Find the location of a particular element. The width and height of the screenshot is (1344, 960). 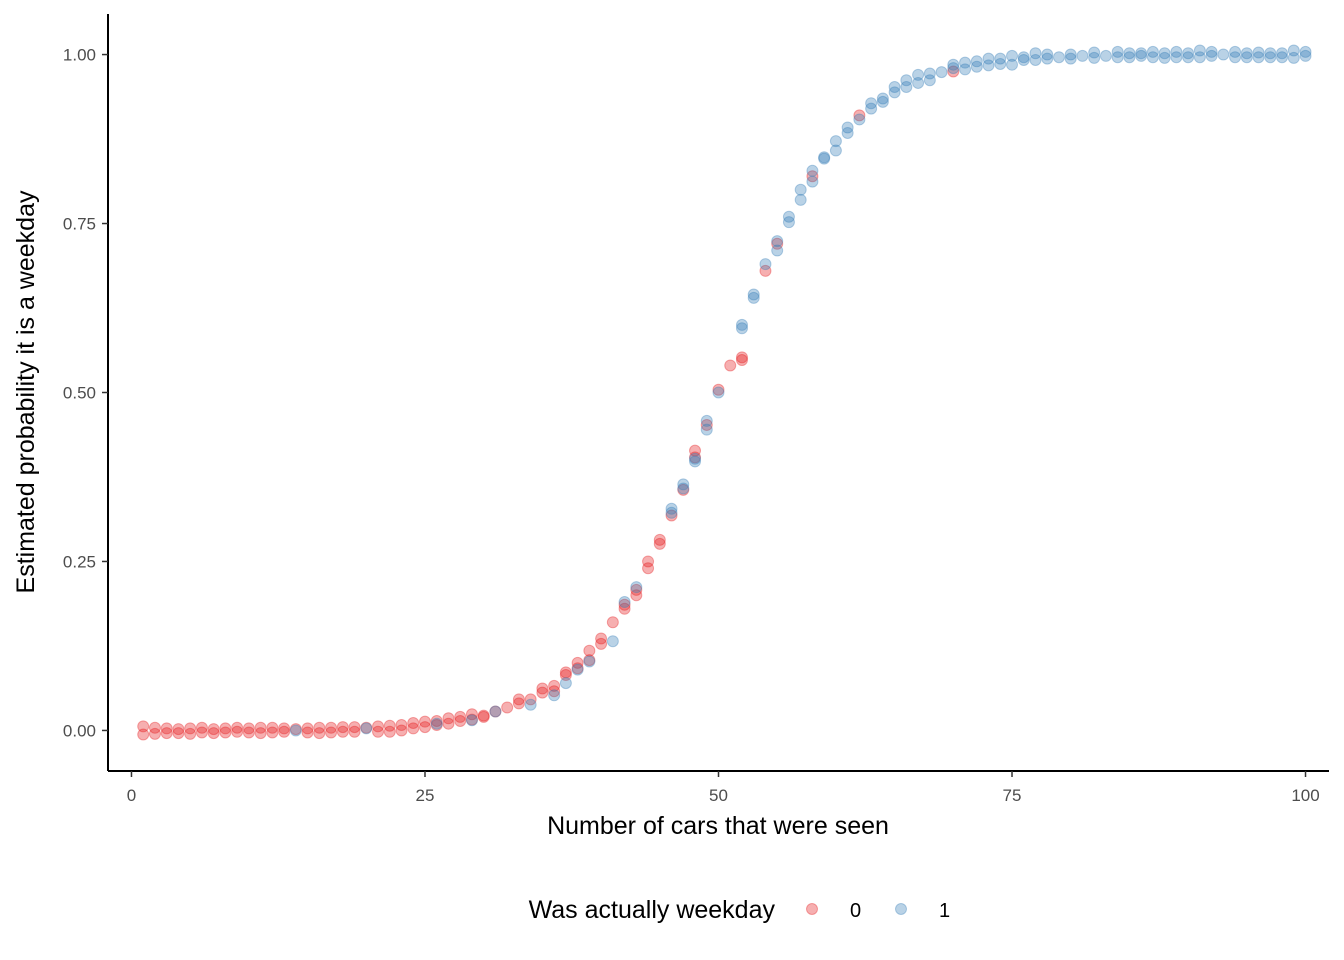

x-tick-label: 25 is located at coordinates (425, 795).